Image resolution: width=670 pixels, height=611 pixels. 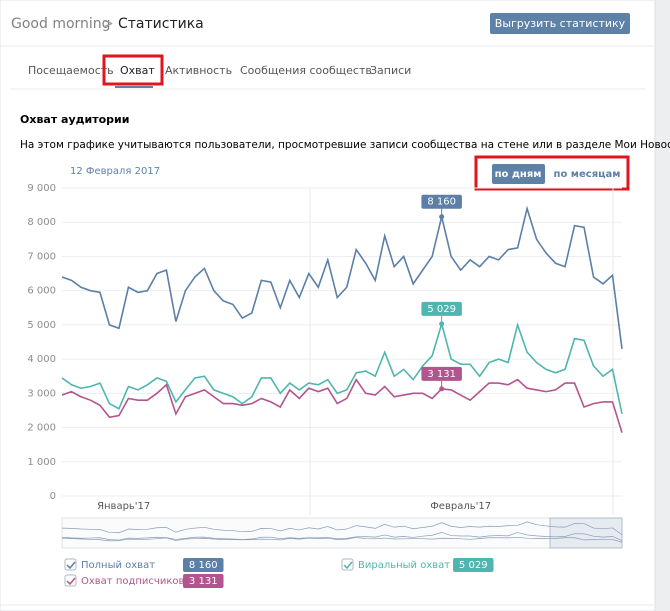 What do you see at coordinates (53, 496) in the screenshot?
I see `y-tick-label: 0` at bounding box center [53, 496].